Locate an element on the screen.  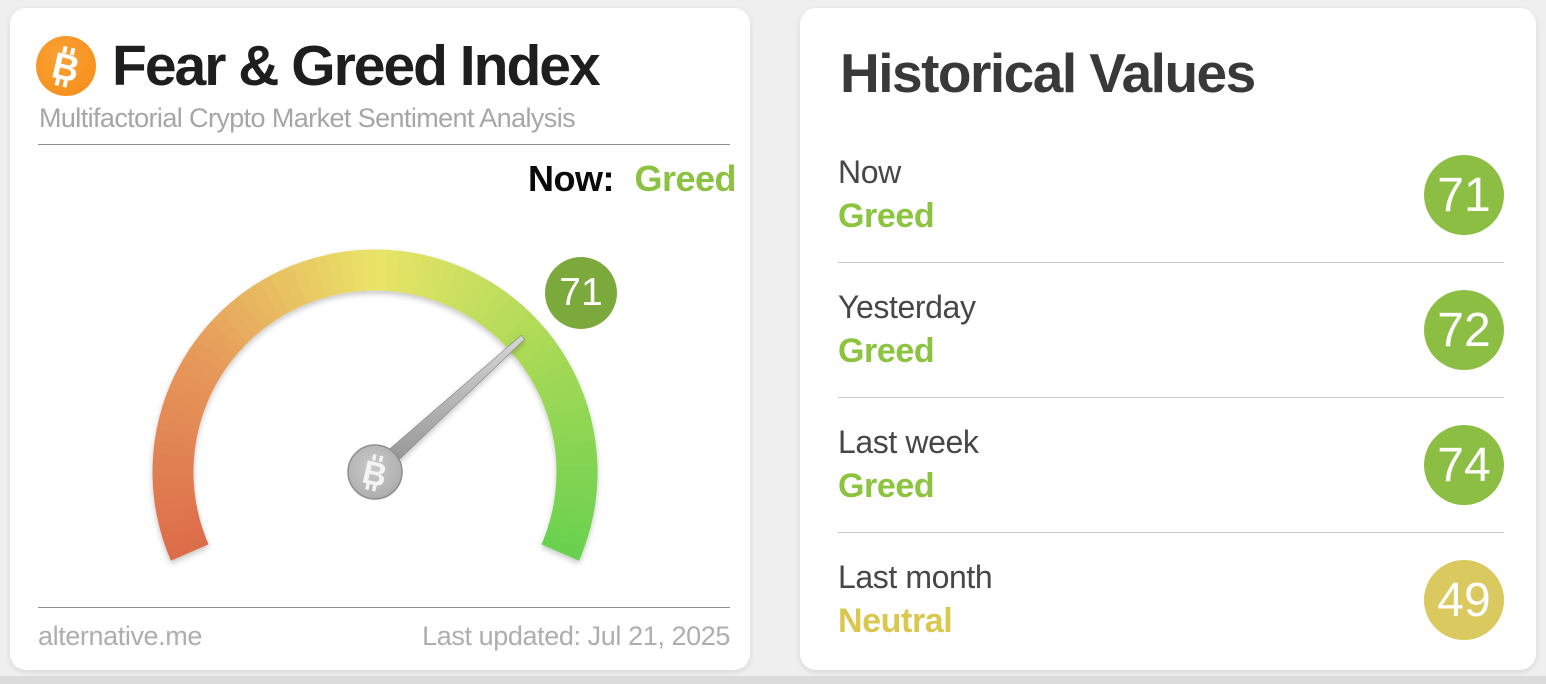
fear-greed-header: B Fear & Greed Index is located at coordinates (379, 66).